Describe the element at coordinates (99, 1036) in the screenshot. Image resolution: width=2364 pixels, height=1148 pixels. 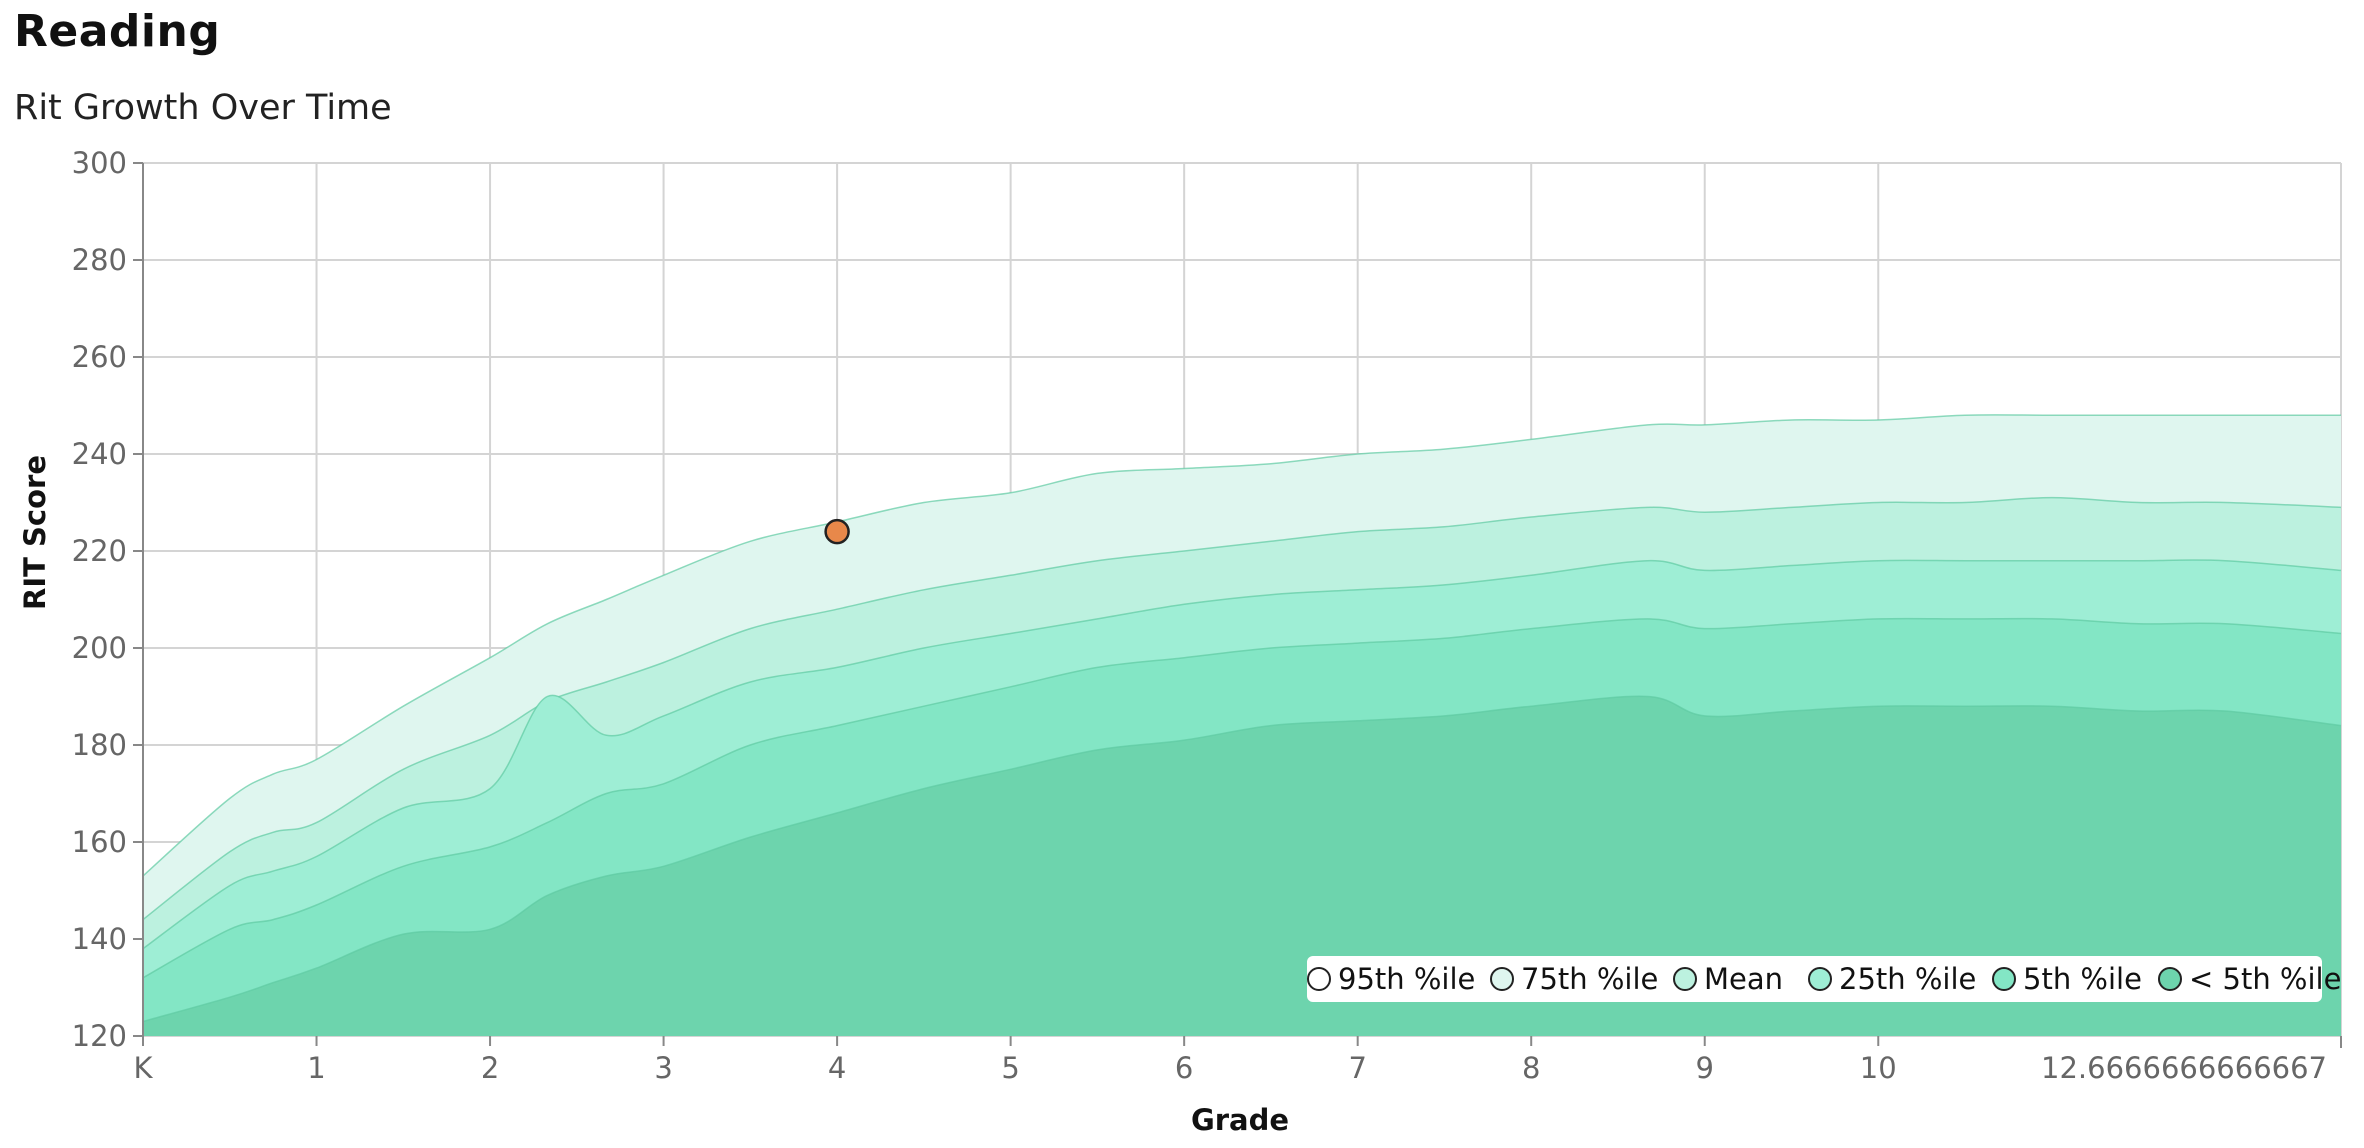
I see `y-tick-label: 120` at that location.